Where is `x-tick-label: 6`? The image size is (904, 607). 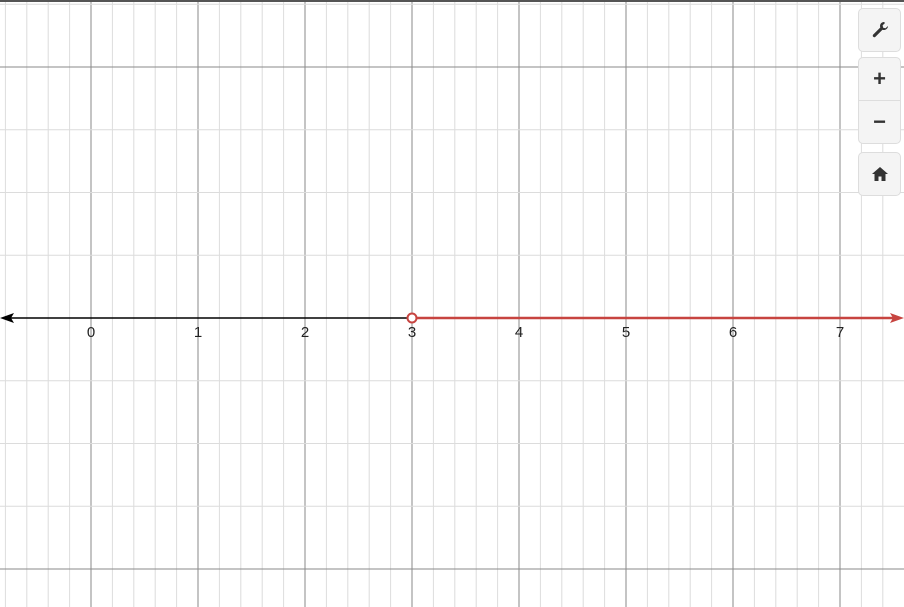 x-tick-label: 6 is located at coordinates (733, 332).